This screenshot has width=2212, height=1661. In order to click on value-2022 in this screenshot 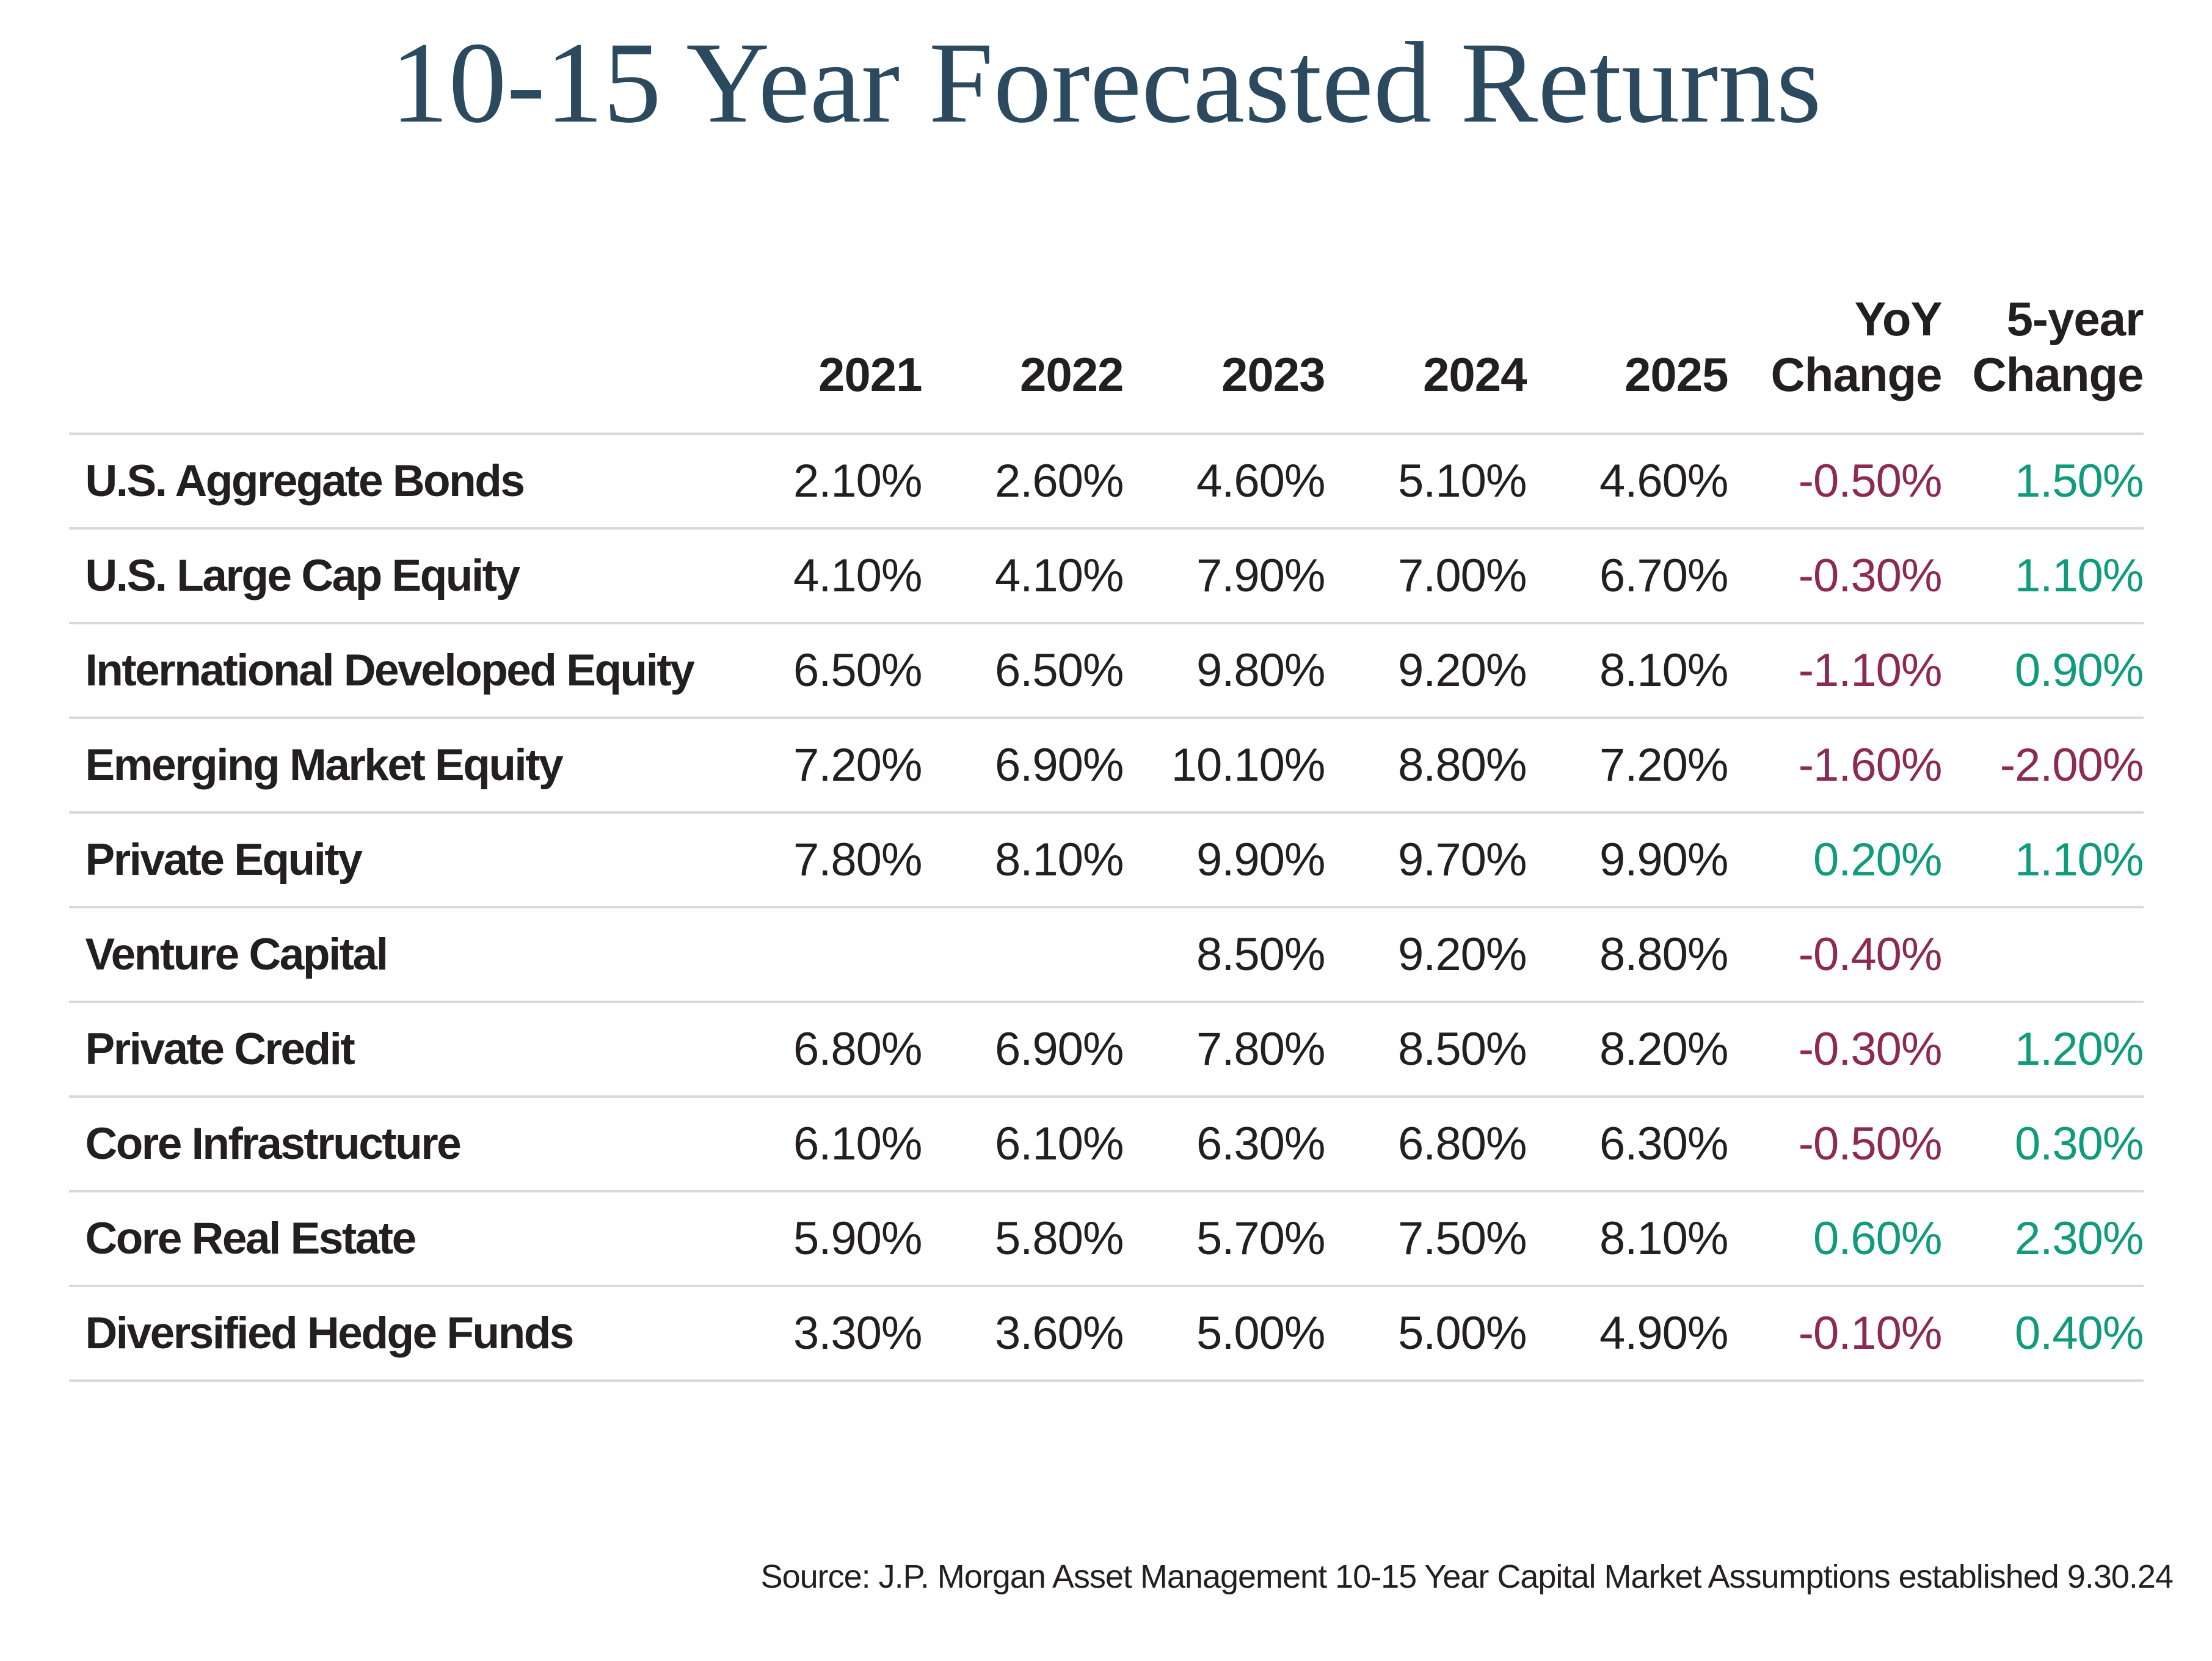, I will do `click(1023, 955)`.